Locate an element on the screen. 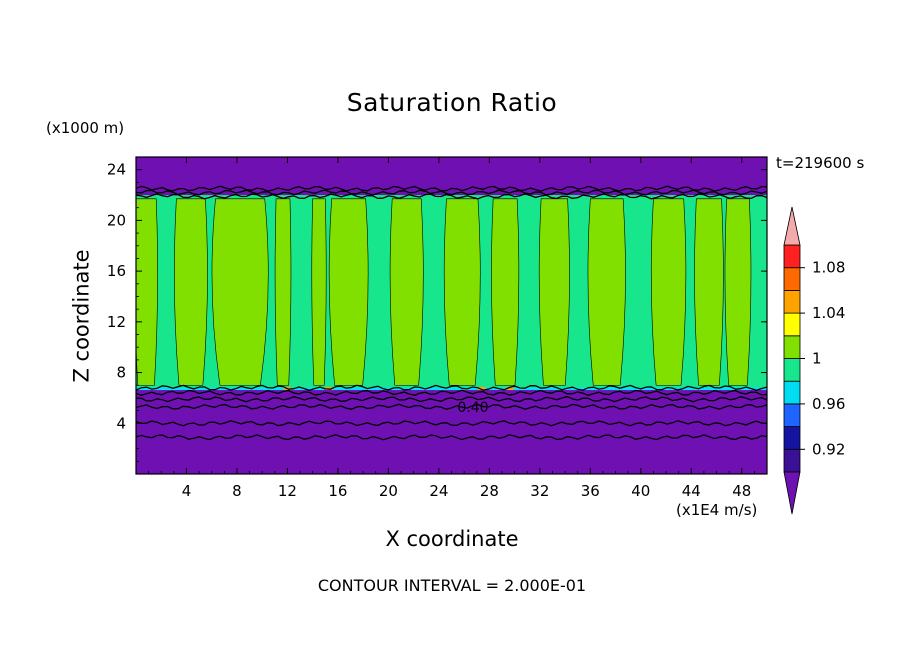  contour-label: 0.40 is located at coordinates (472, 408).